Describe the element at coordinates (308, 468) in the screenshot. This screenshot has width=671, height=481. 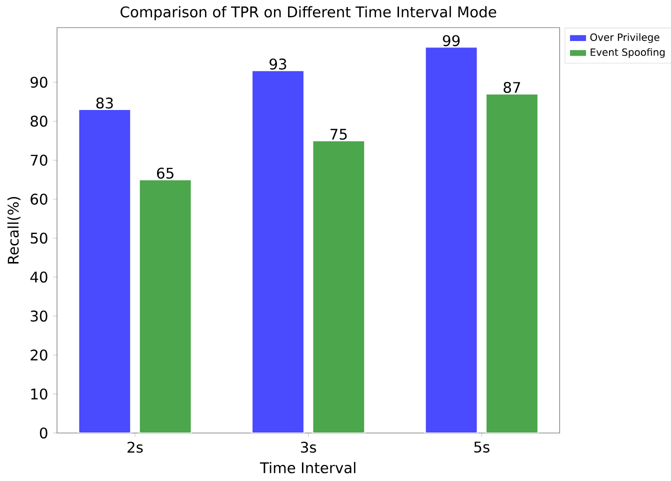
I see `x-axis-title: Time Interval` at that location.